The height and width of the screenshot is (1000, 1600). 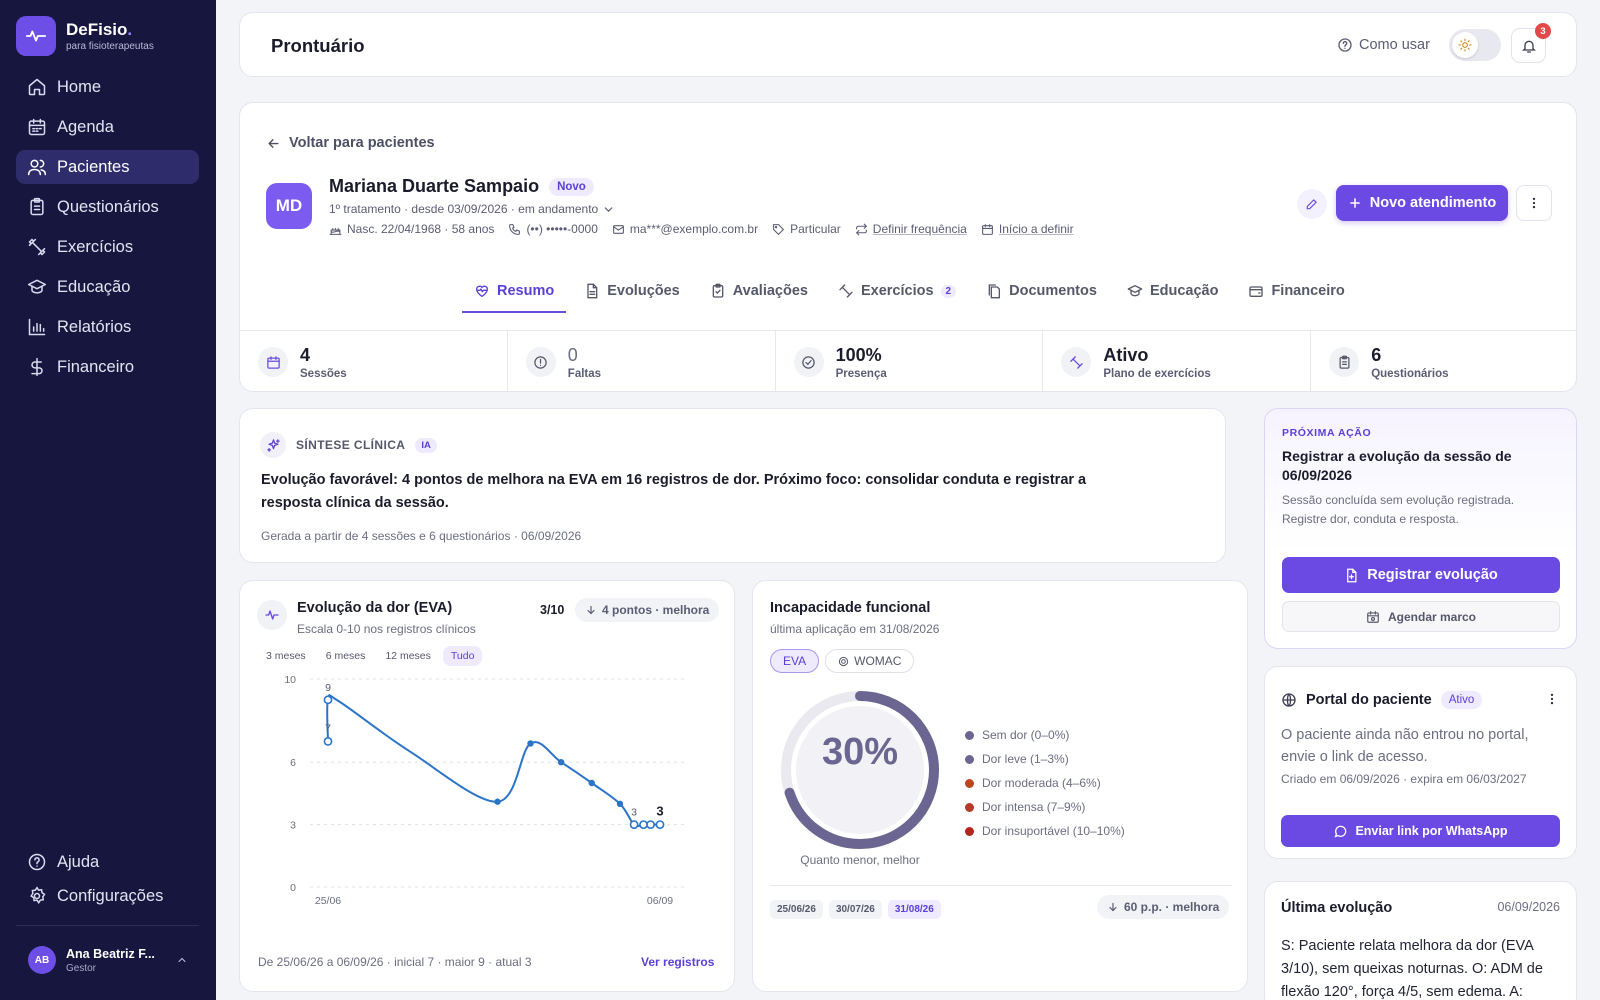 What do you see at coordinates (273, 445) in the screenshot?
I see `sparkles-icon` at bounding box center [273, 445].